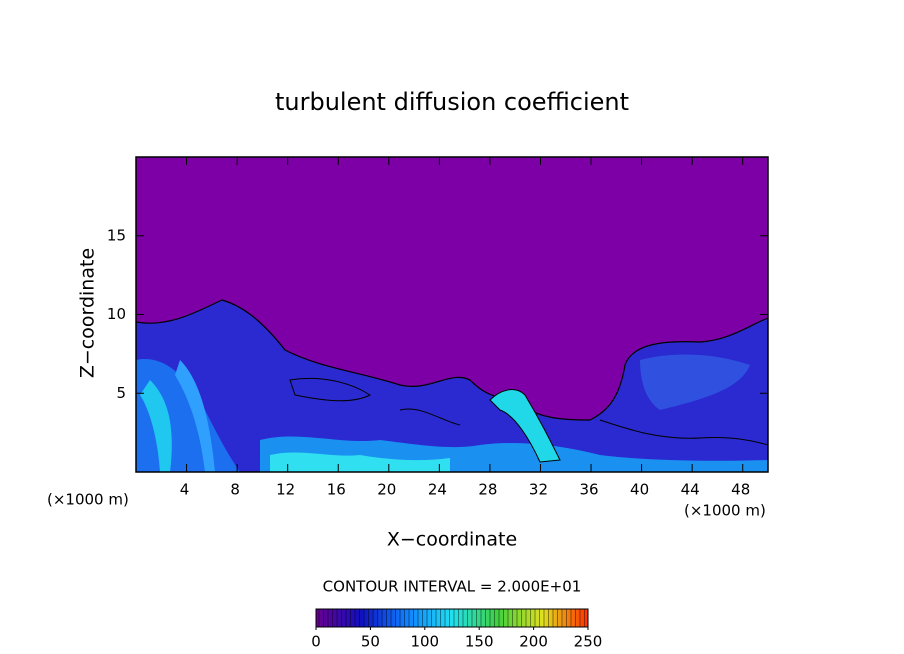 Image resolution: width=904 pixels, height=654 pixels. What do you see at coordinates (639, 490) in the screenshot?
I see `x-tick-label: 40` at bounding box center [639, 490].